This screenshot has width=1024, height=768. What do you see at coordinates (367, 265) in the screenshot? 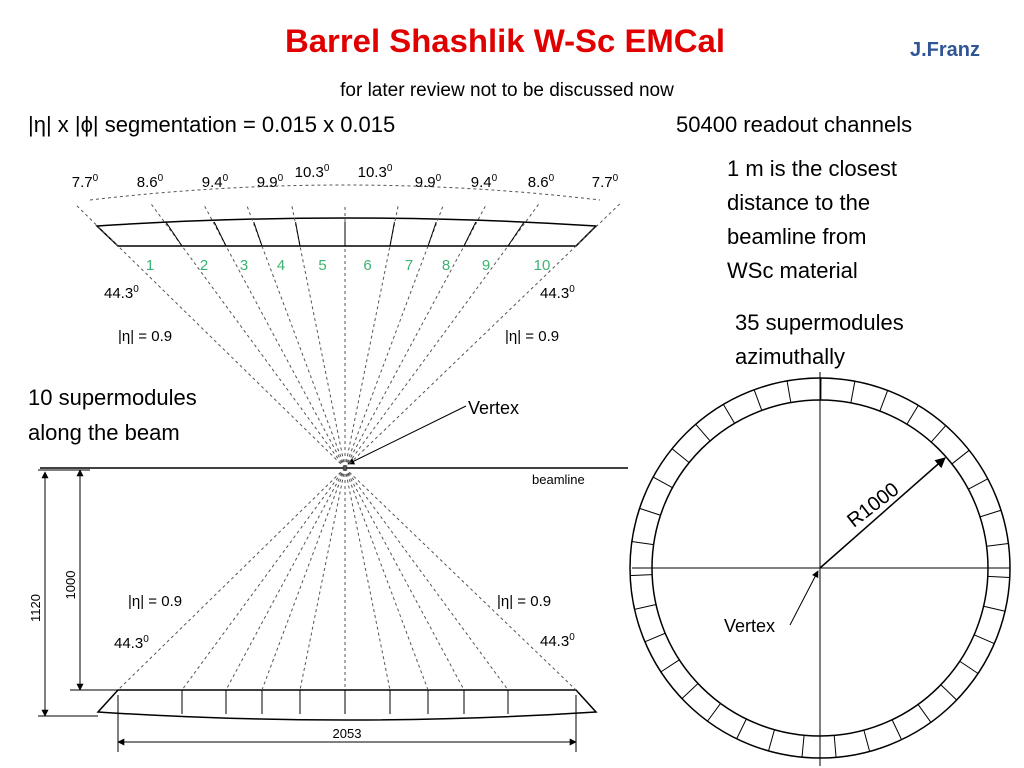
I see `module-number: 6` at bounding box center [367, 265].